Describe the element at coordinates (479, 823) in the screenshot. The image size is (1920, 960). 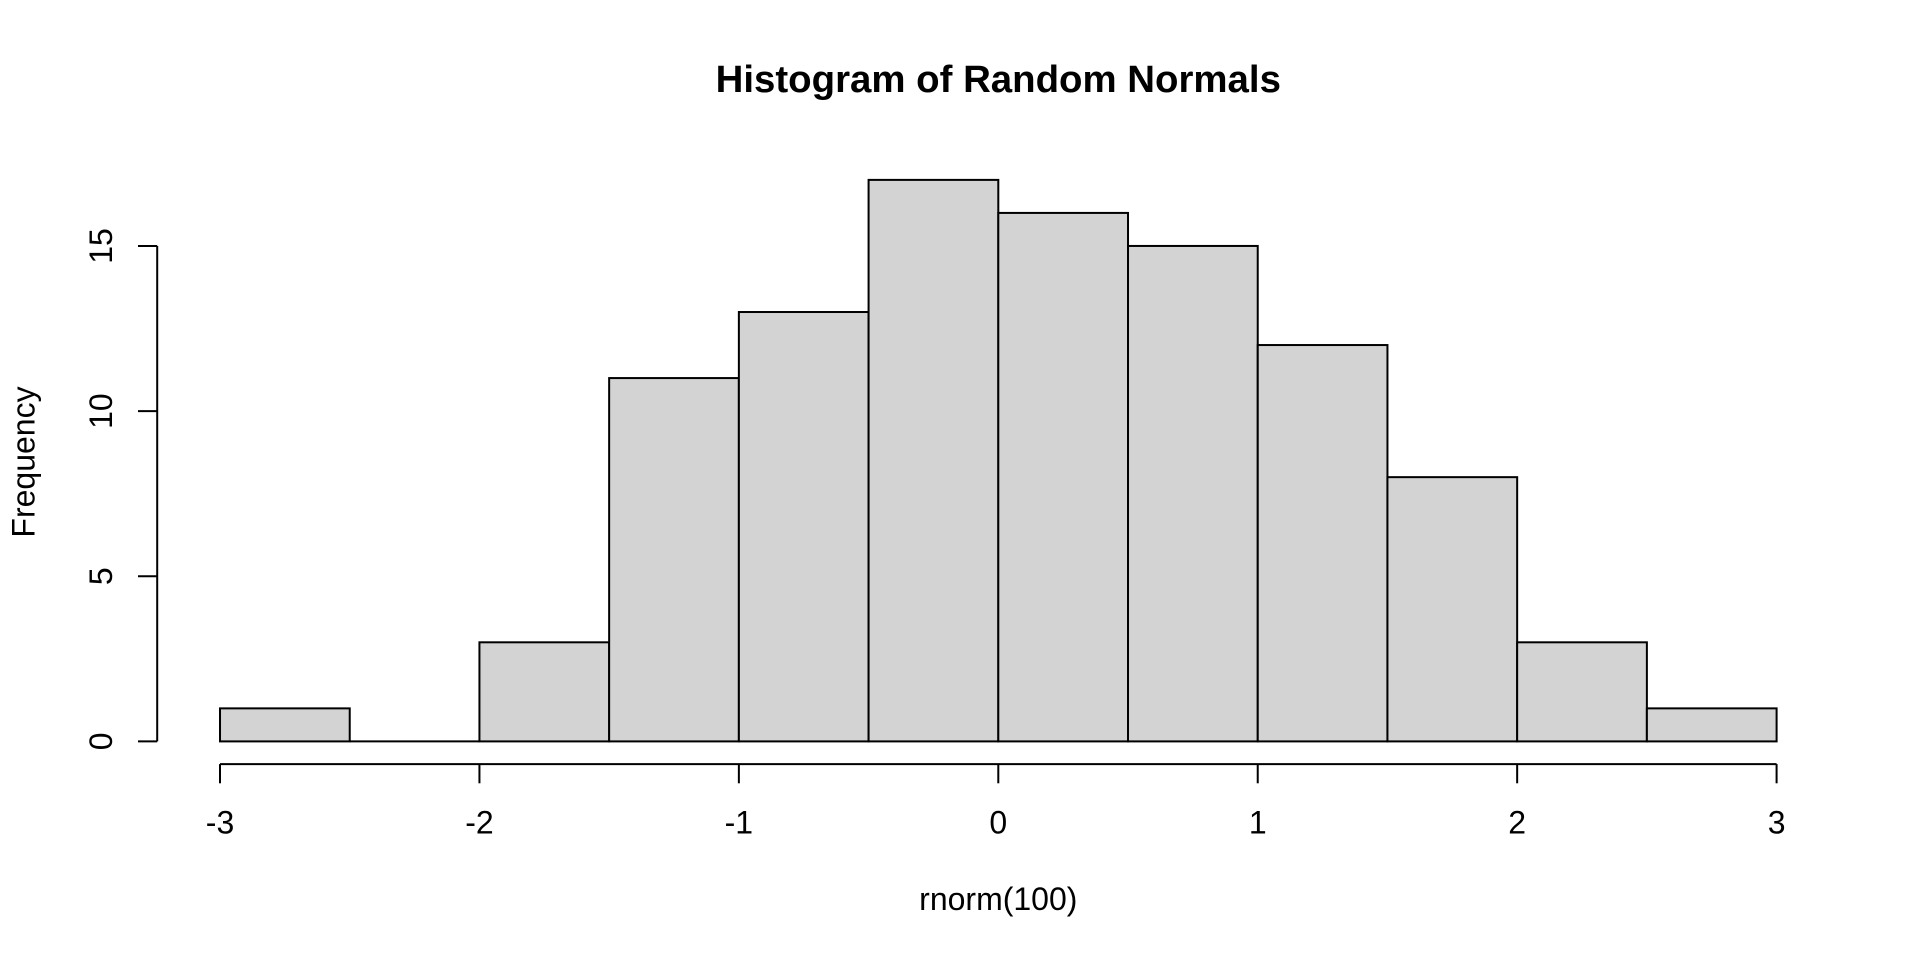
I see `svg-text: -2` at that location.